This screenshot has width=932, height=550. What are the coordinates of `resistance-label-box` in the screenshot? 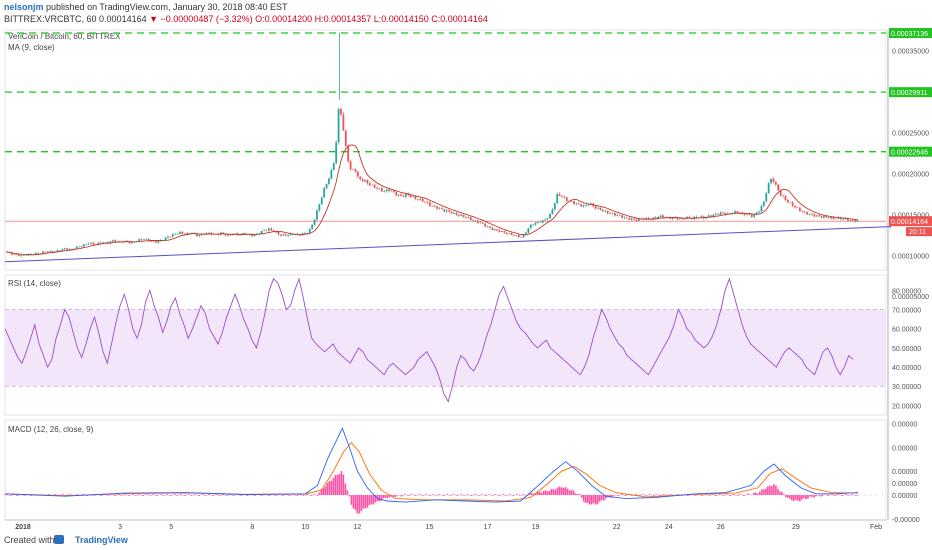 It's located at (910, 92).